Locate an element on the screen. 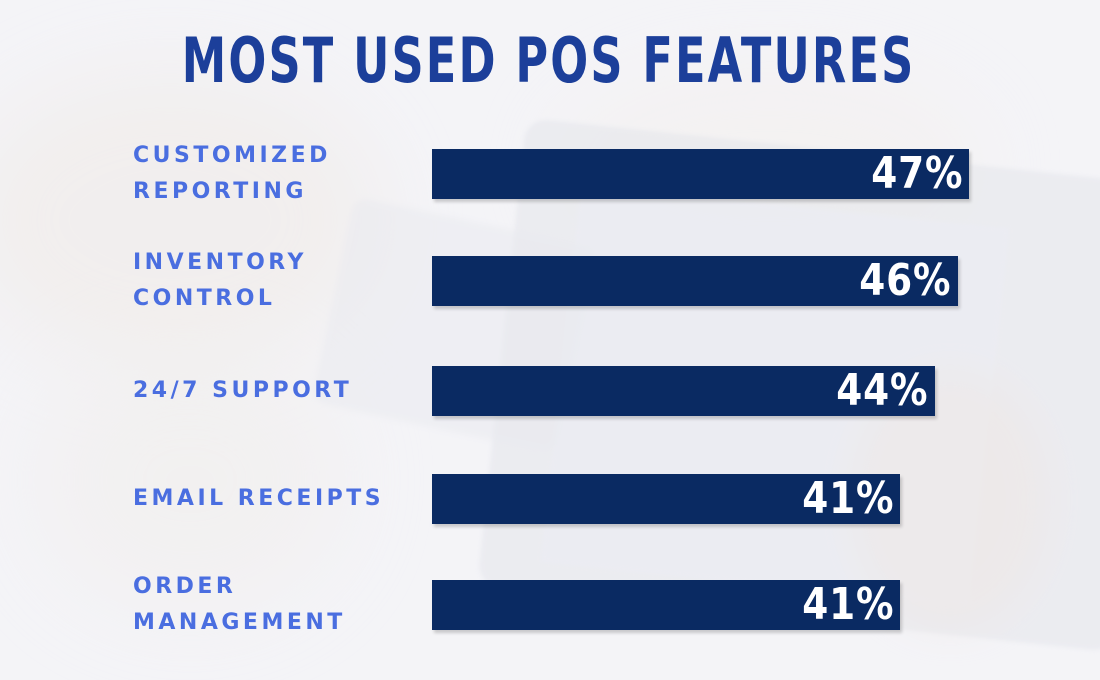  bar-row: 24/7 SUPPORT 44% is located at coordinates (550, 396).